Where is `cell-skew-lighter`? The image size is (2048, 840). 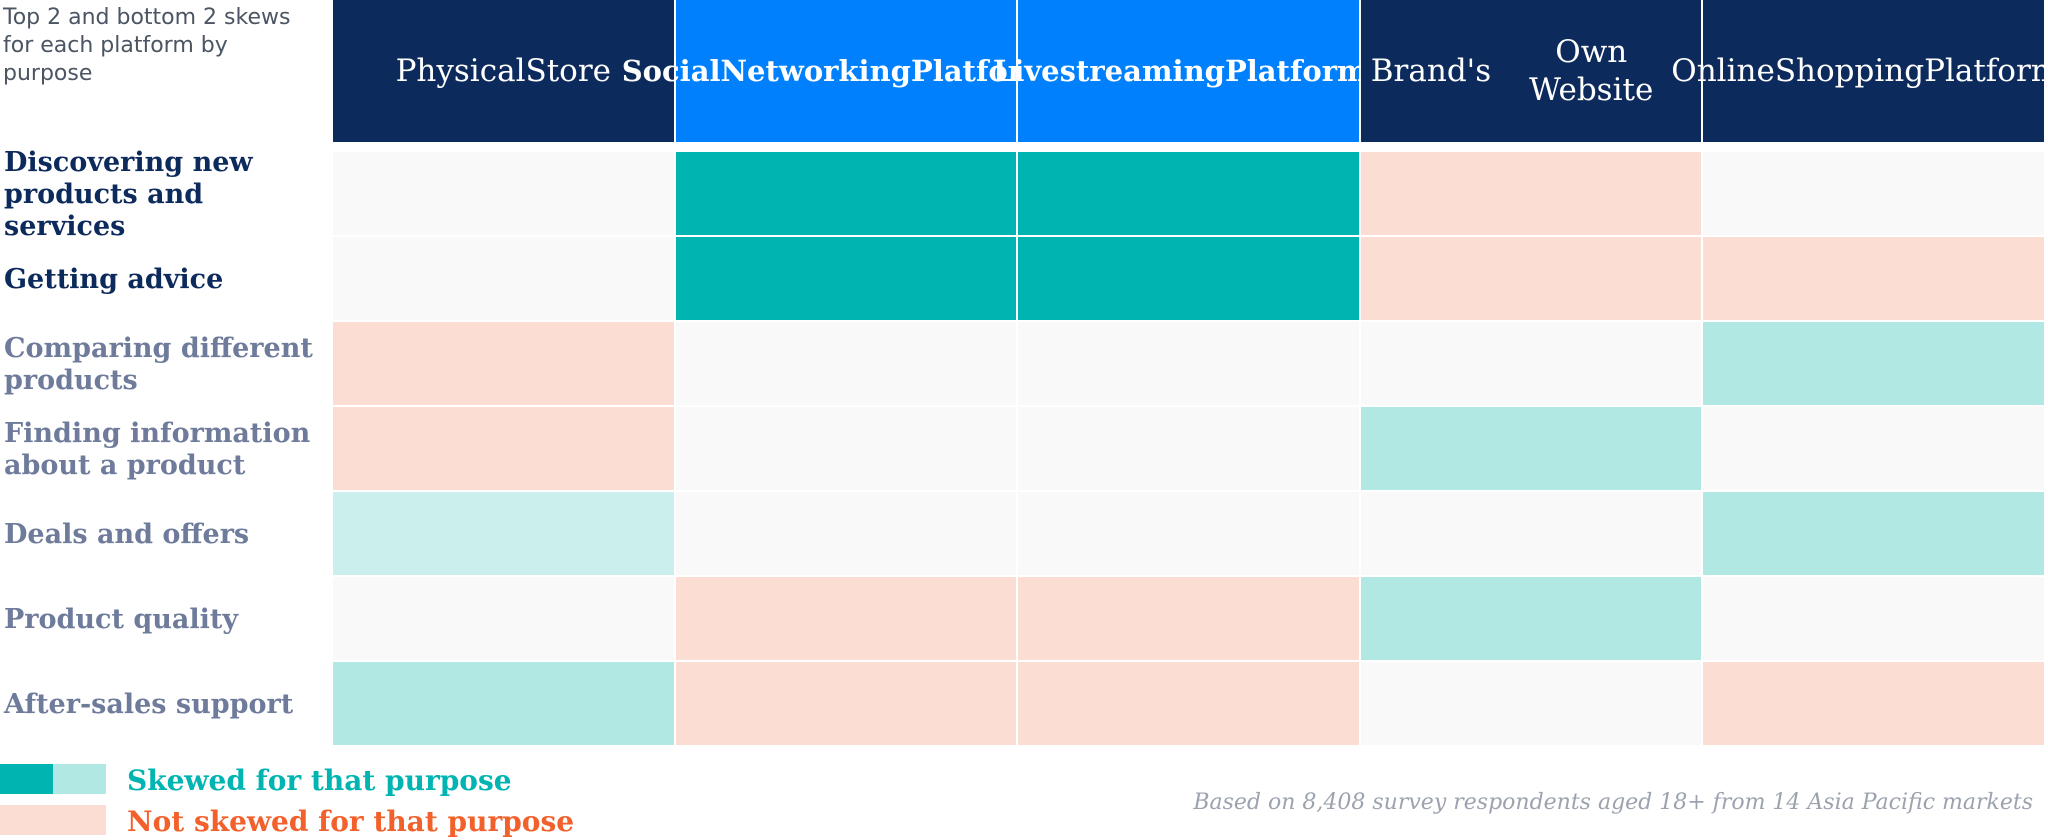 cell-skew-lighter is located at coordinates (504, 534).